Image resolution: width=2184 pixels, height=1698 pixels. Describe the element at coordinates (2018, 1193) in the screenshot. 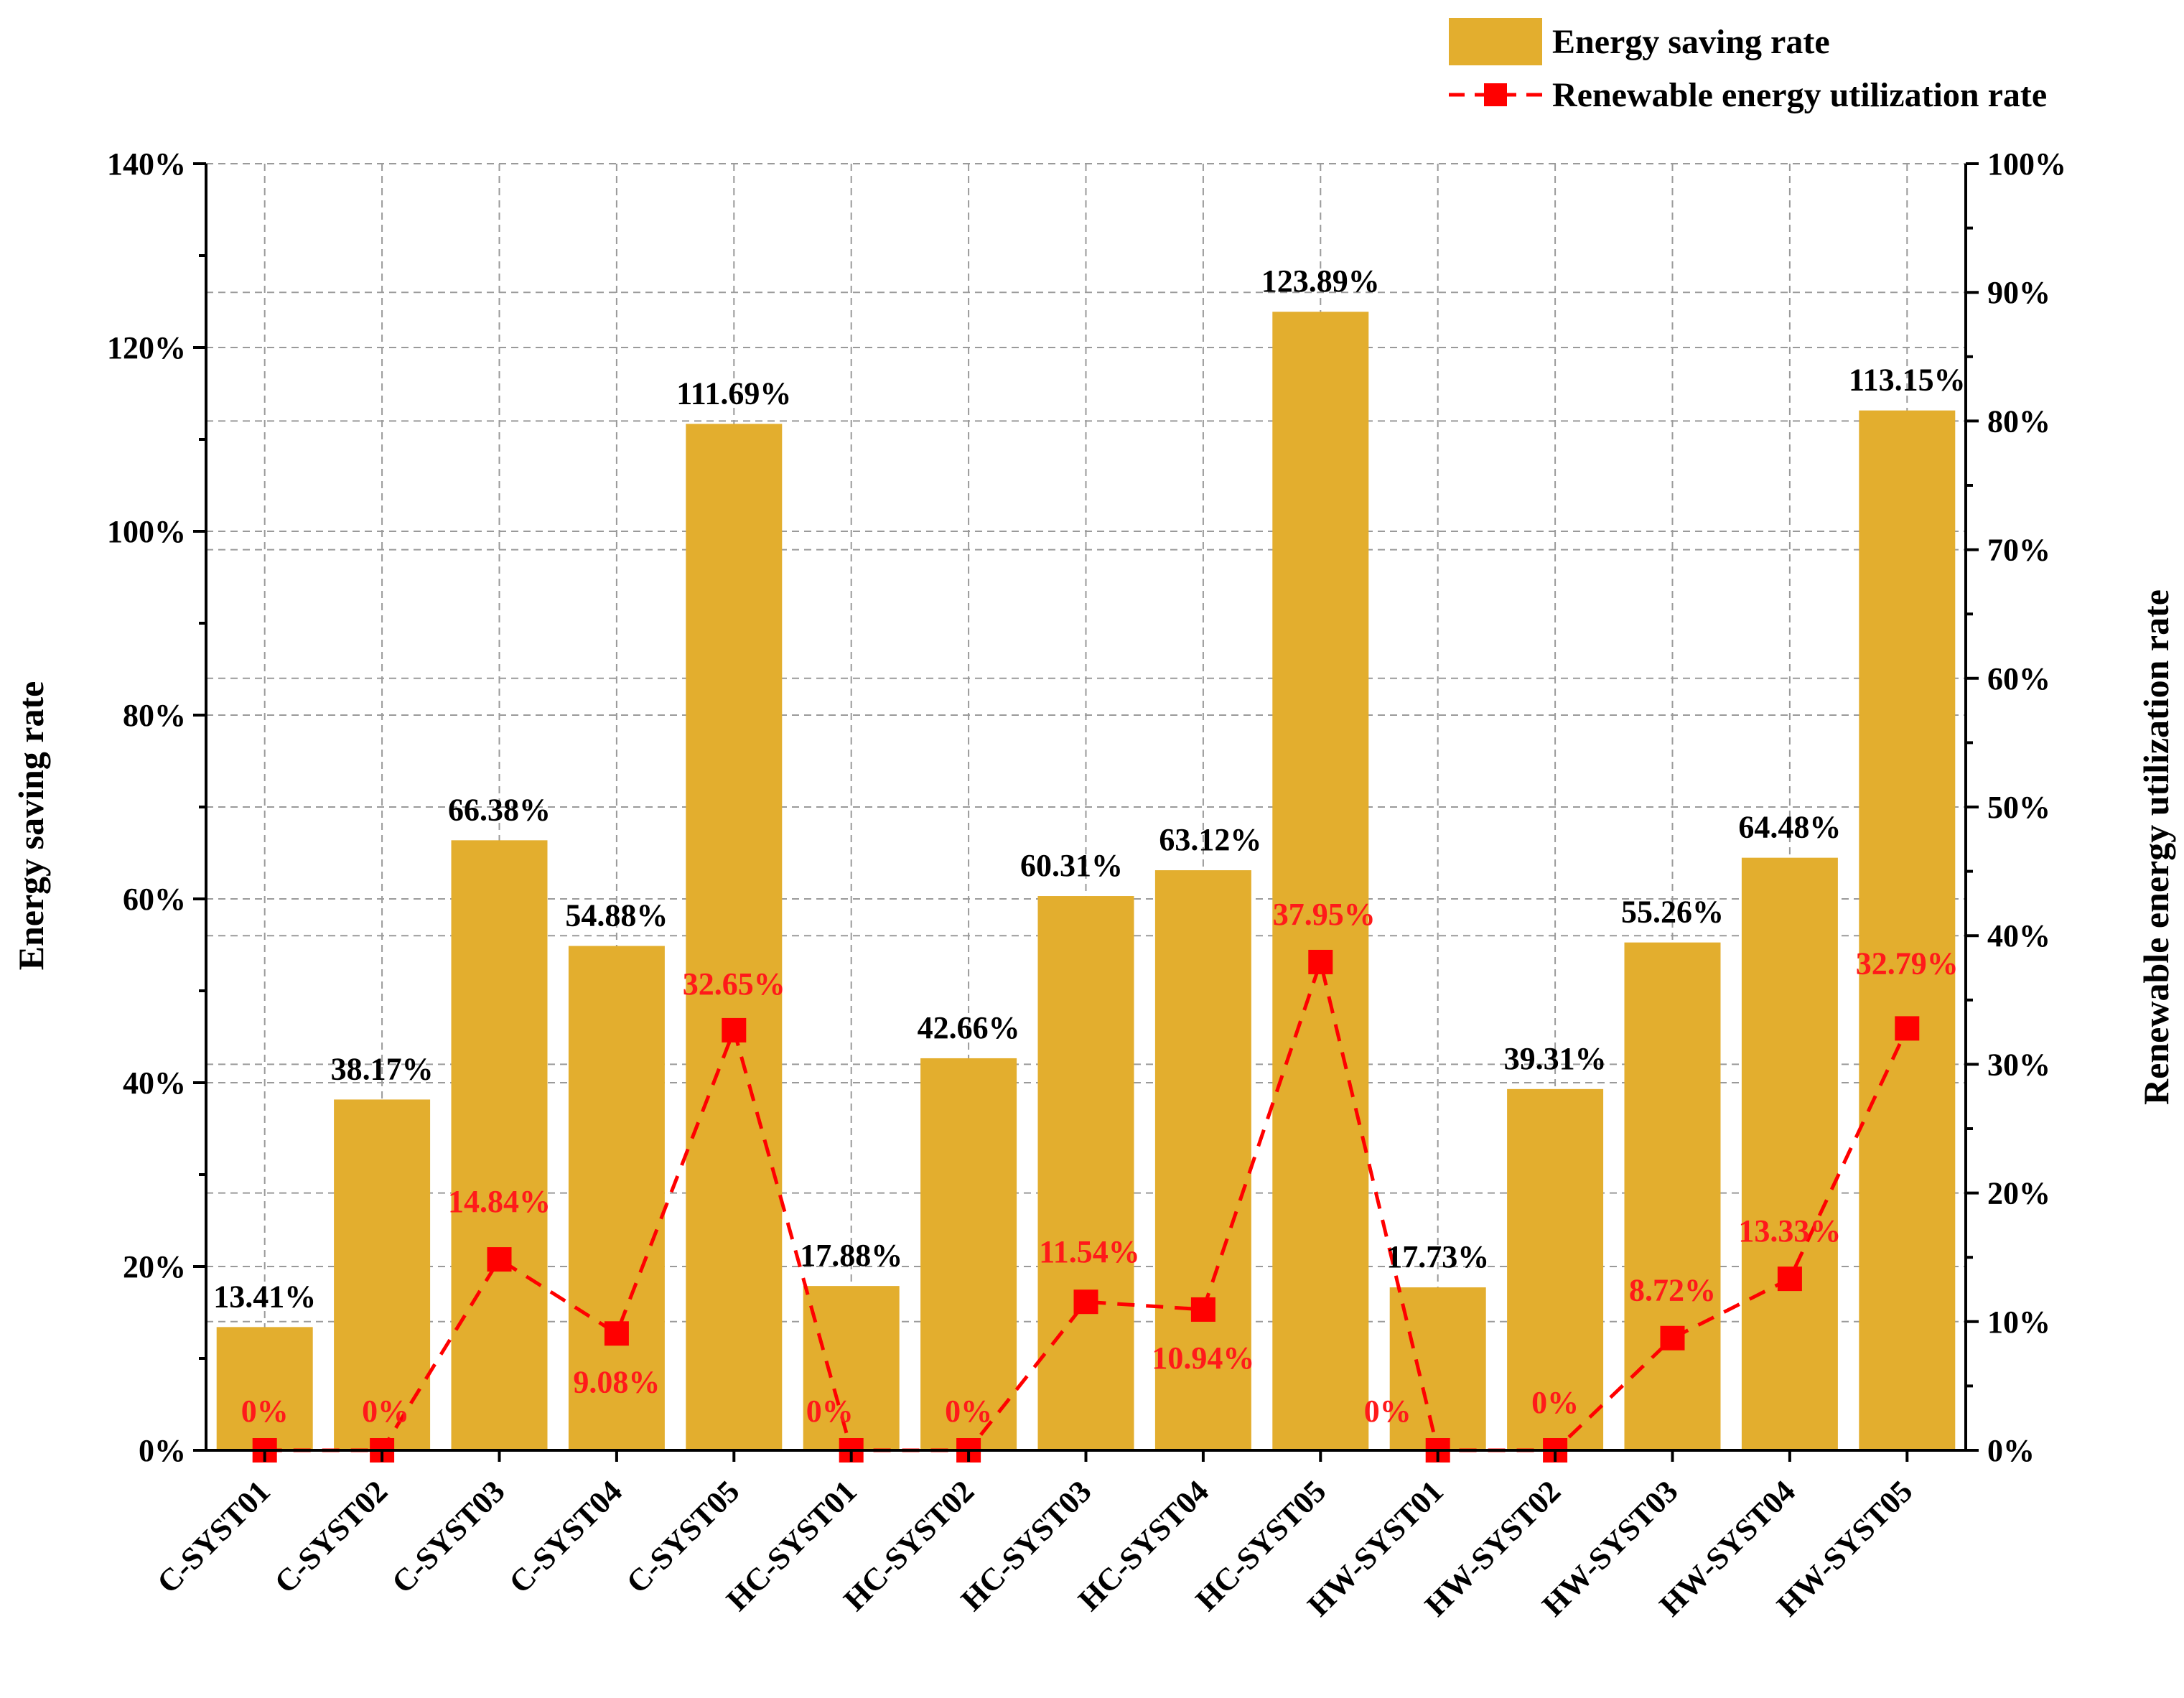

I see `tick-label-right: 20%` at that location.